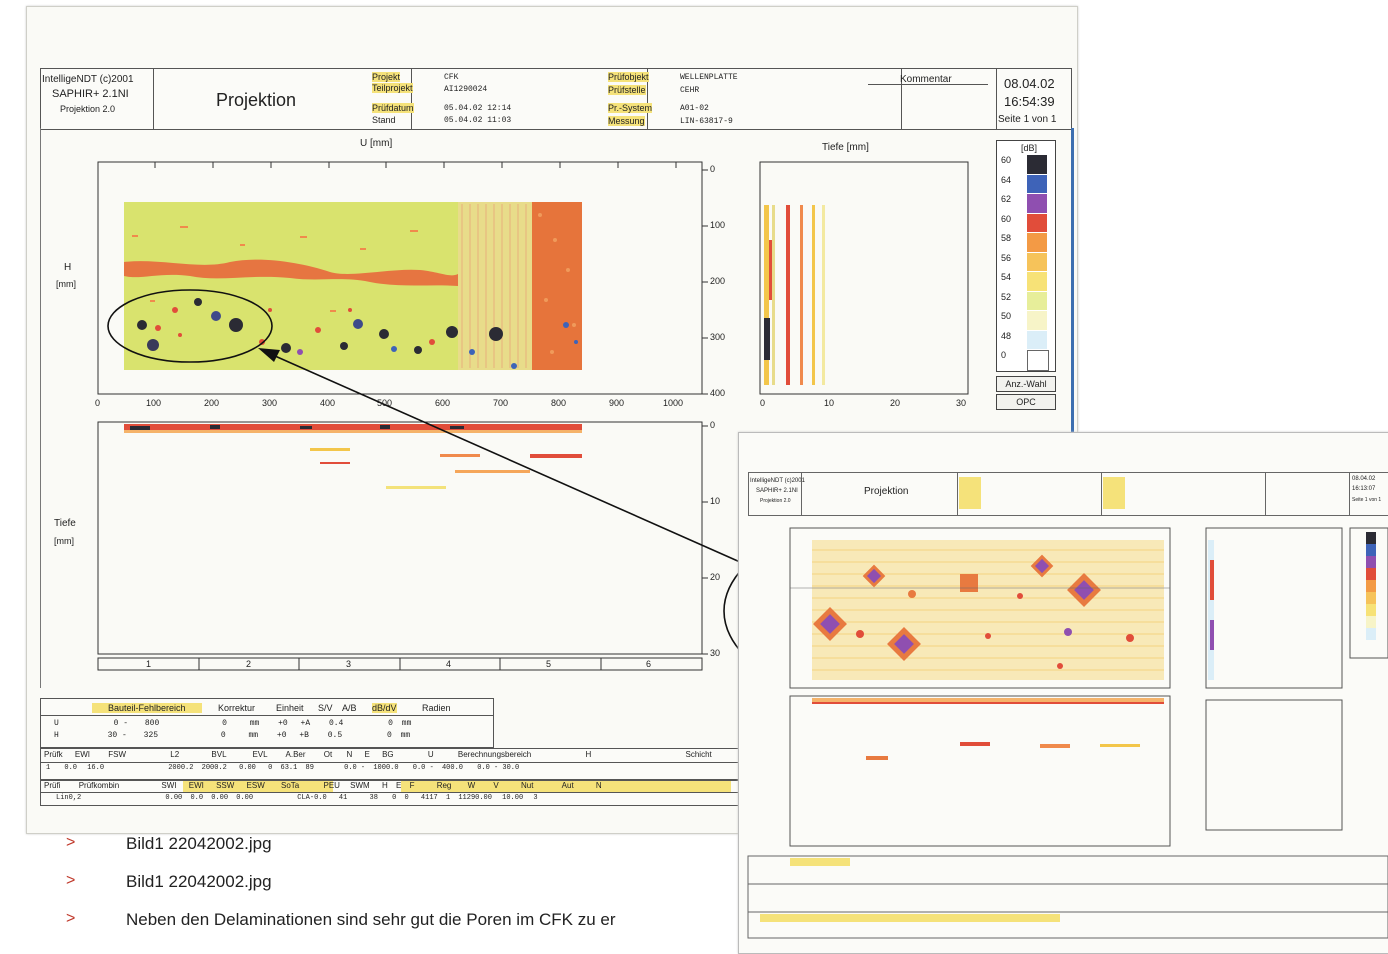 This screenshot has width=1388, height=954. What do you see at coordinates (212, 403) in the screenshot?
I see `x-tick-200: 200` at bounding box center [212, 403].